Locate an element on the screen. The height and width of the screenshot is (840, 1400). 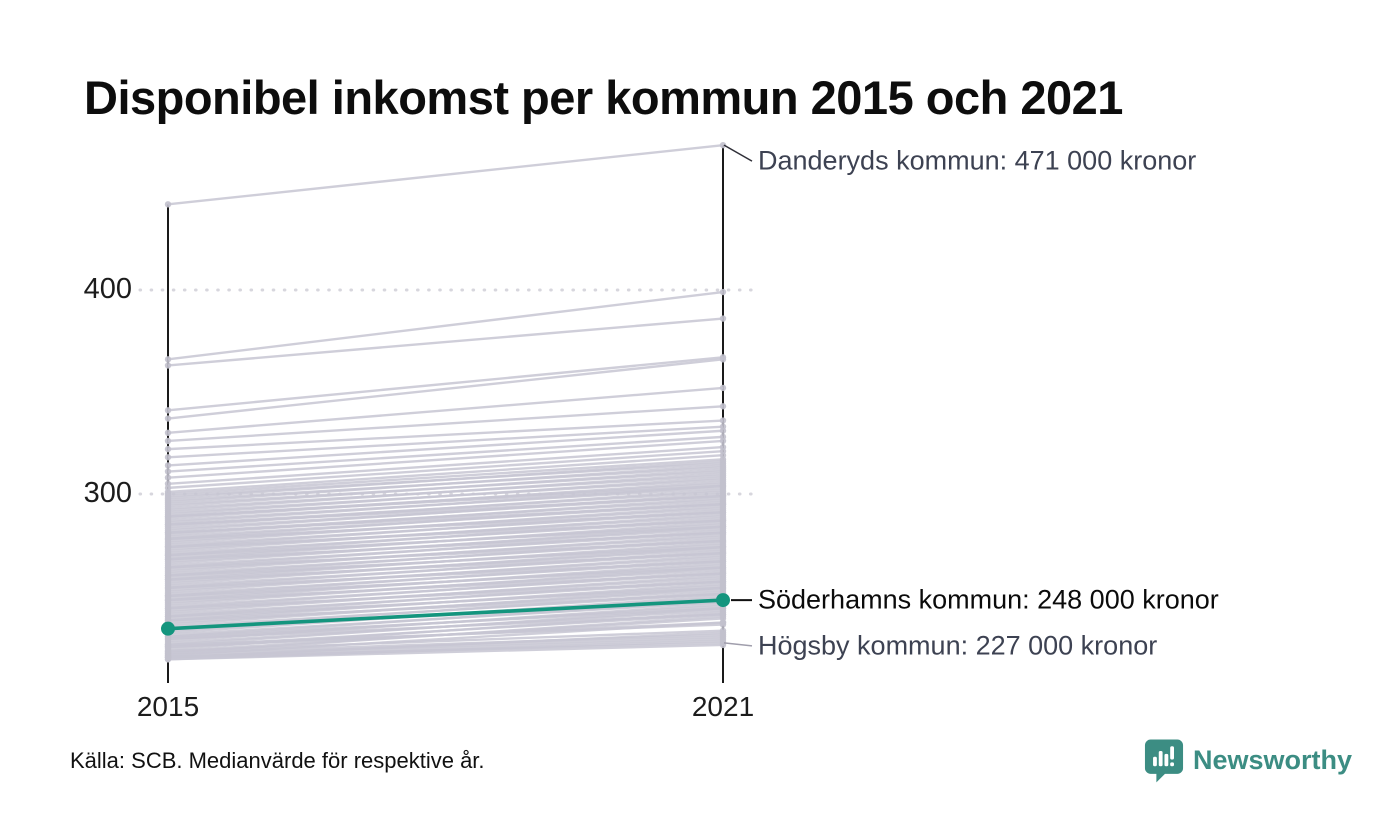
newsworthy-logo-icon is located at coordinates (1164, 761).